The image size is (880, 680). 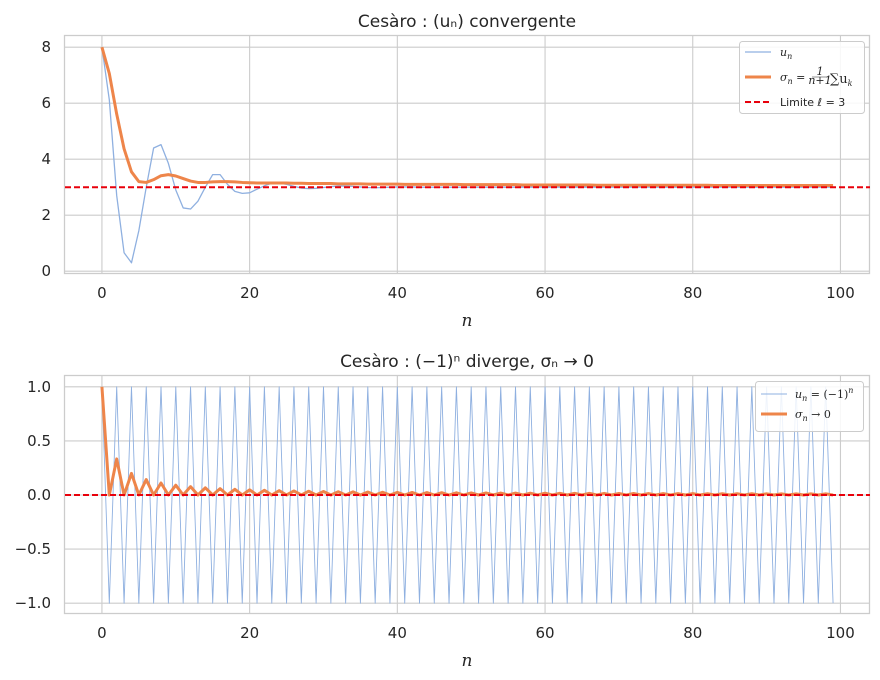 I want to click on y-tick-label: 2, so click(x=46, y=215).